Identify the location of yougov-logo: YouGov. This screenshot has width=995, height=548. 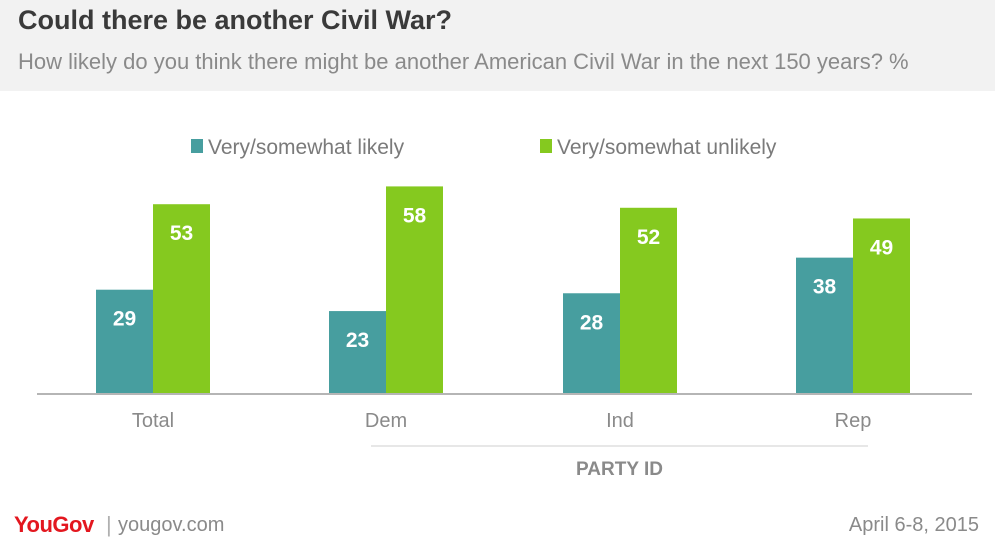
(54, 524).